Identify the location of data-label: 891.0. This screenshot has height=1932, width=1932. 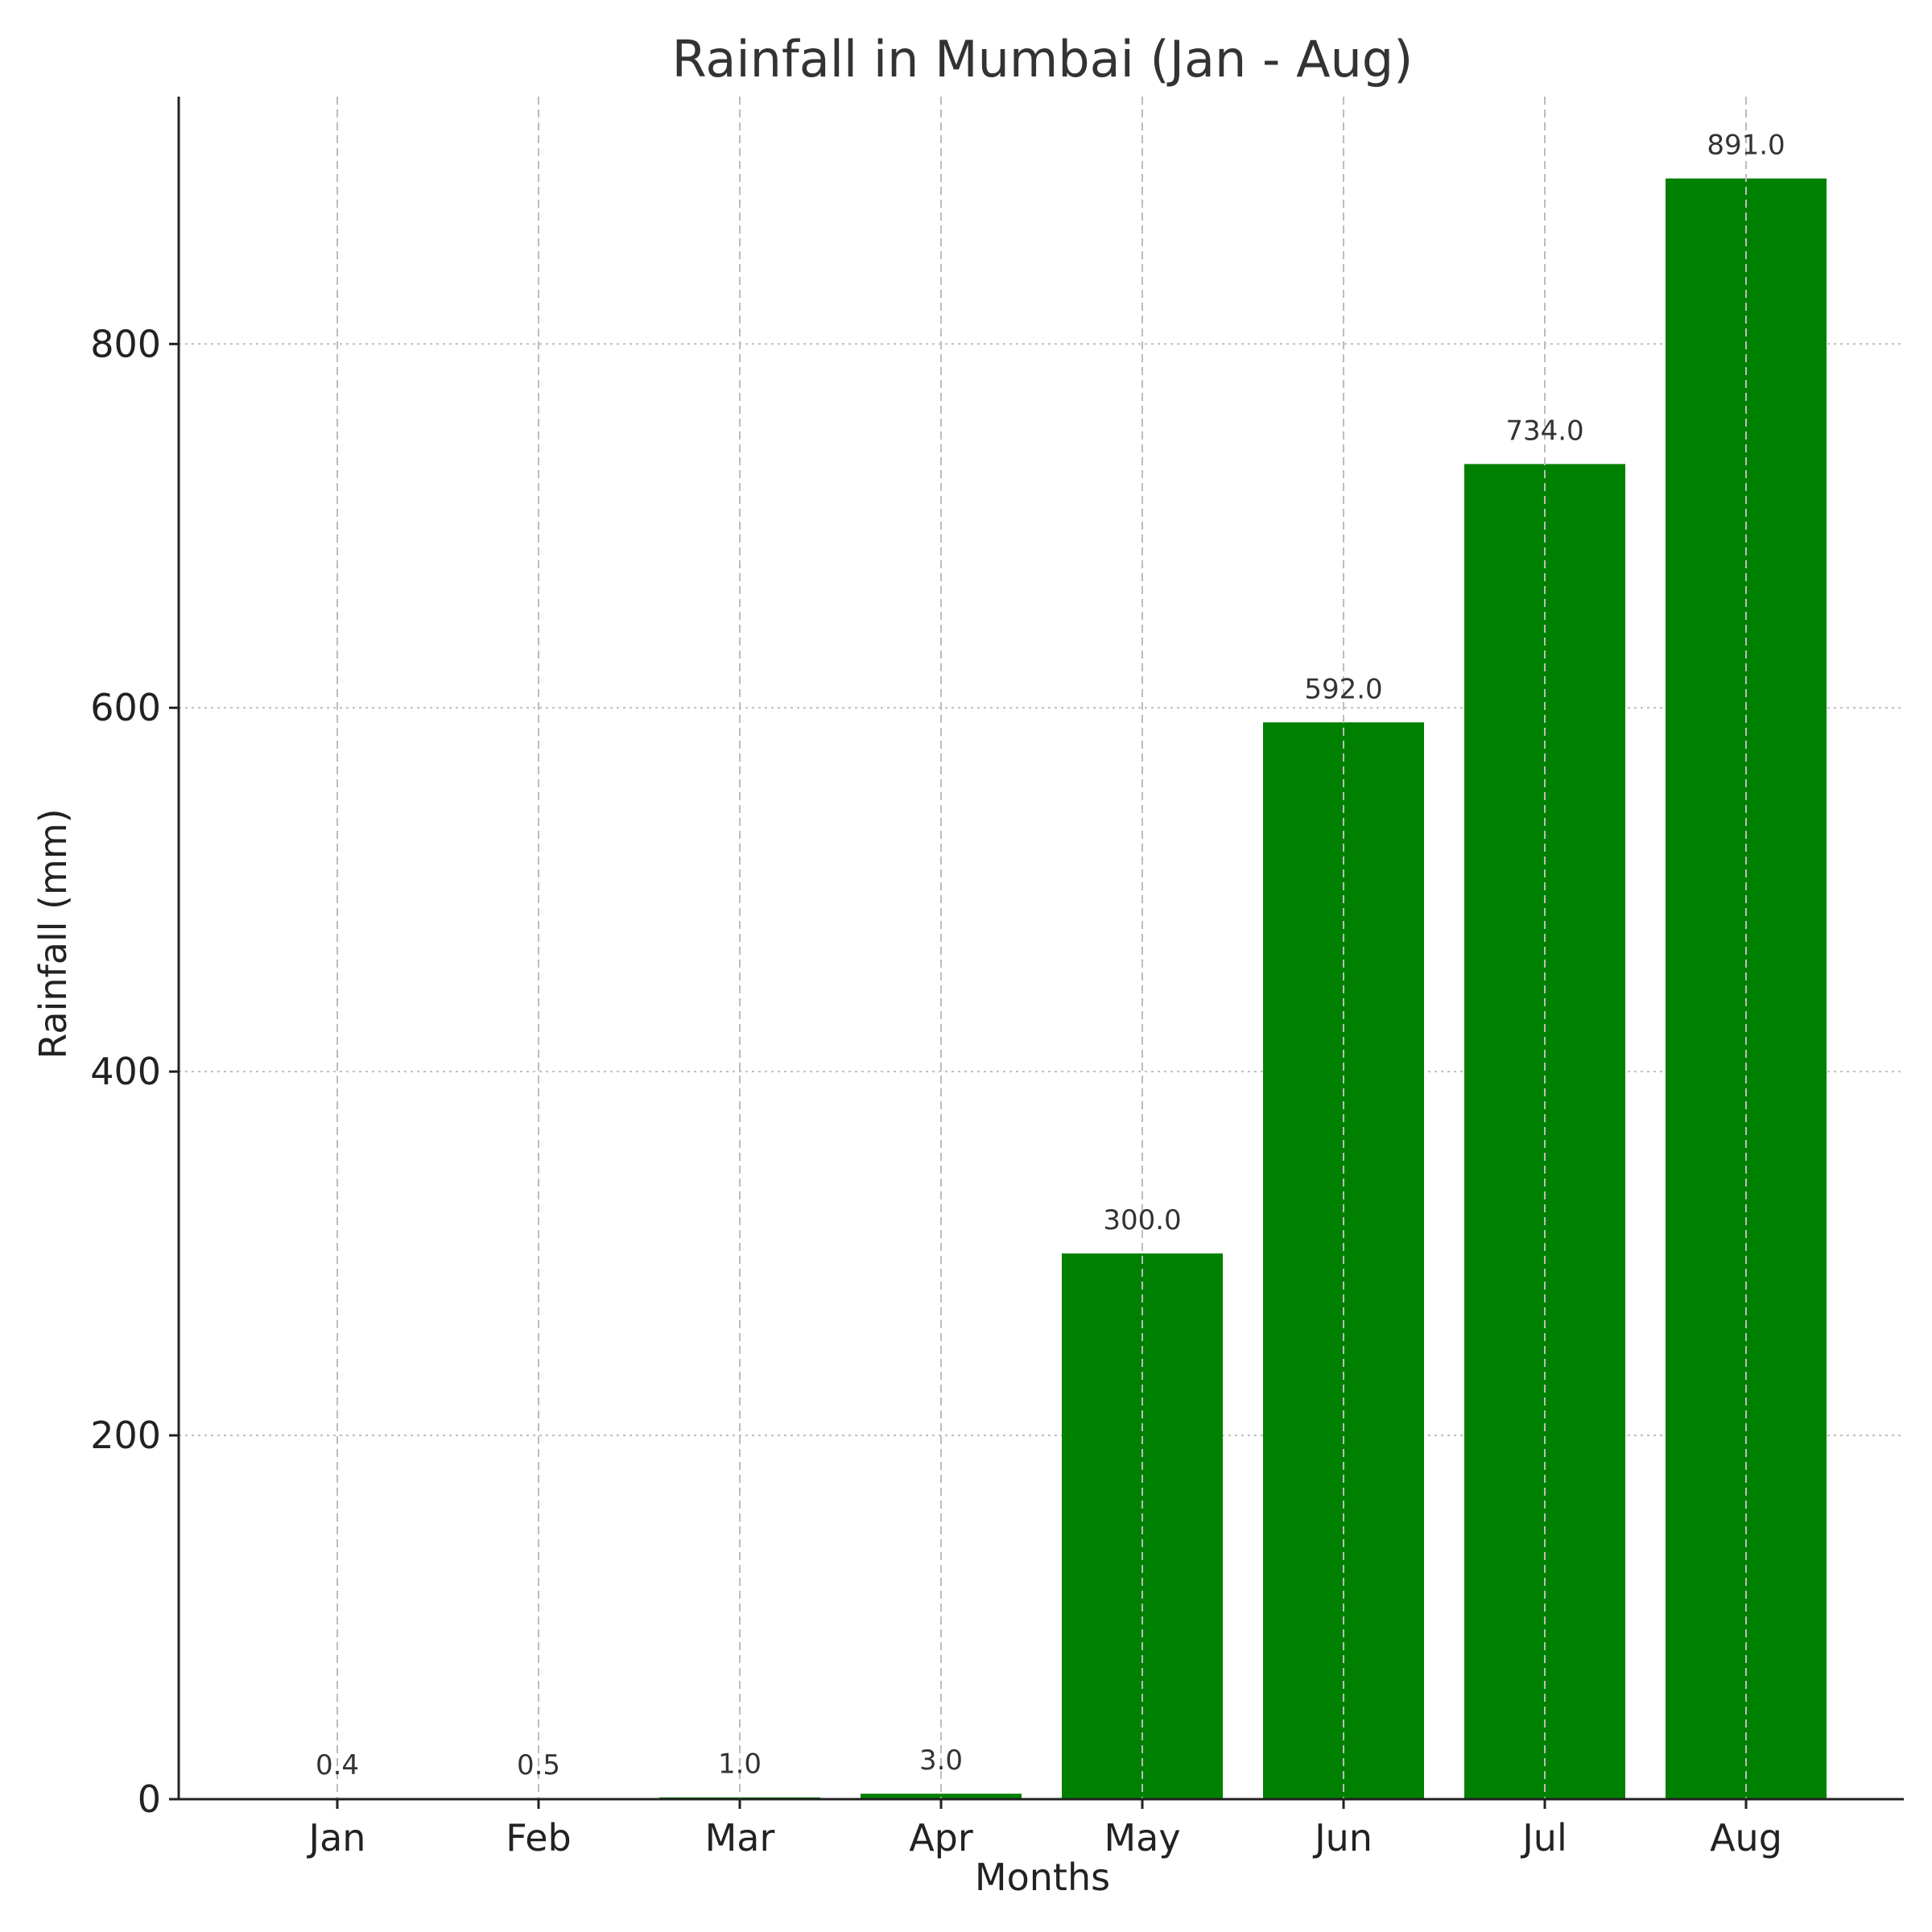
(1746, 146).